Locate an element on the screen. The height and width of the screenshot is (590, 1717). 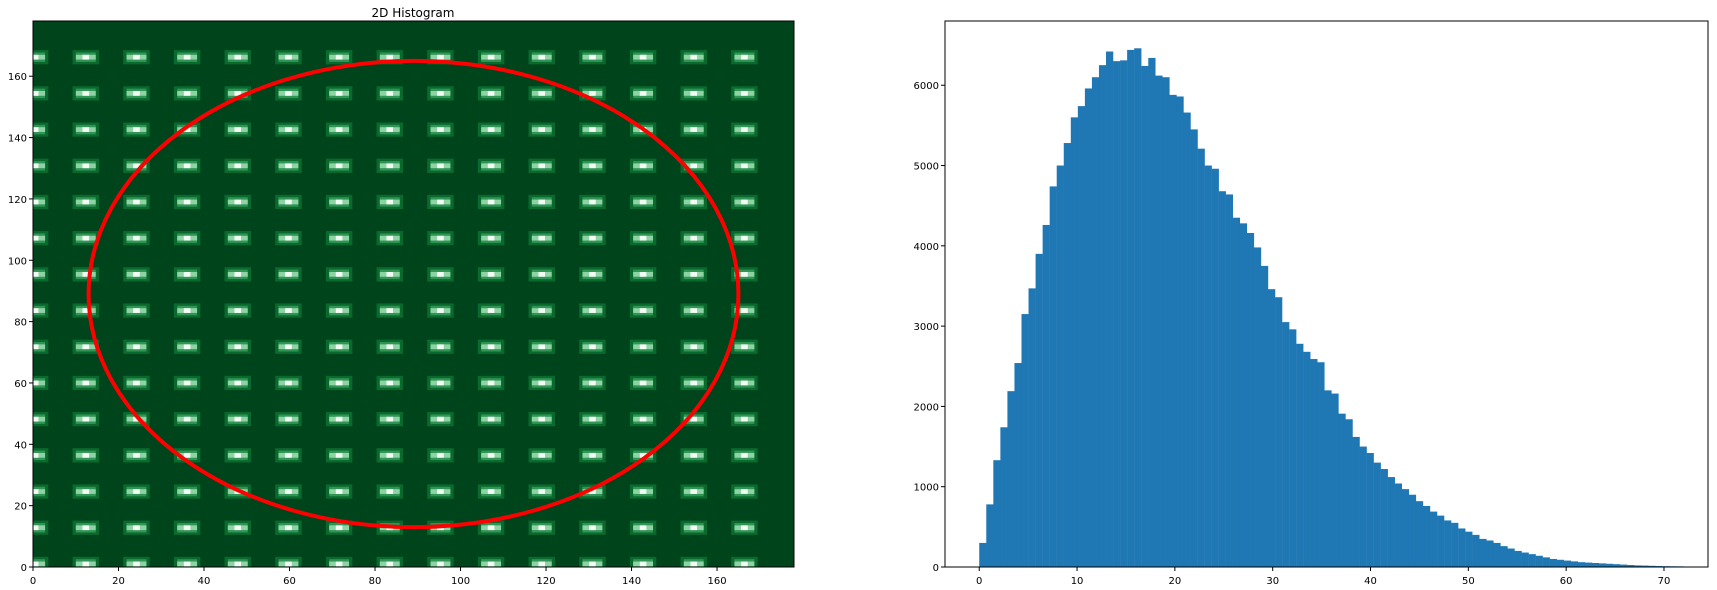
y-tick-label: 60 is located at coordinates (20, 384).